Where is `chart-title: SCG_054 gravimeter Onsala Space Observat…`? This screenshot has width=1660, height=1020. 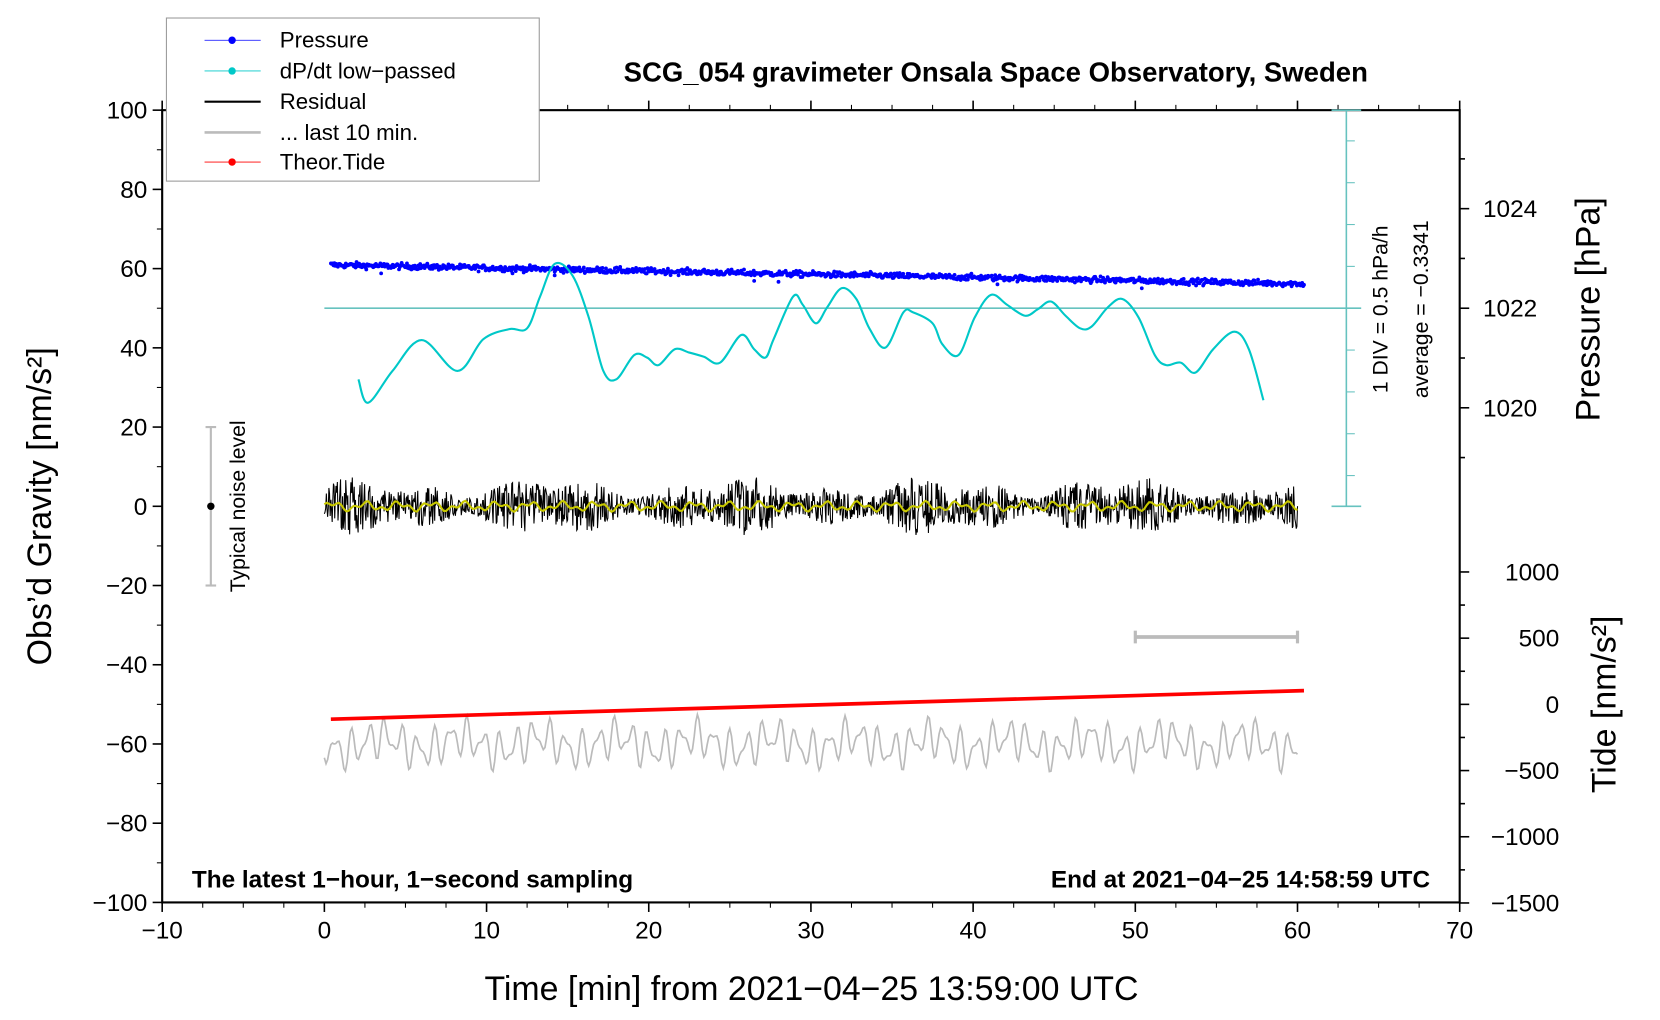 chart-title: SCG_054 gravimeter Onsala Space Observat… is located at coordinates (996, 72).